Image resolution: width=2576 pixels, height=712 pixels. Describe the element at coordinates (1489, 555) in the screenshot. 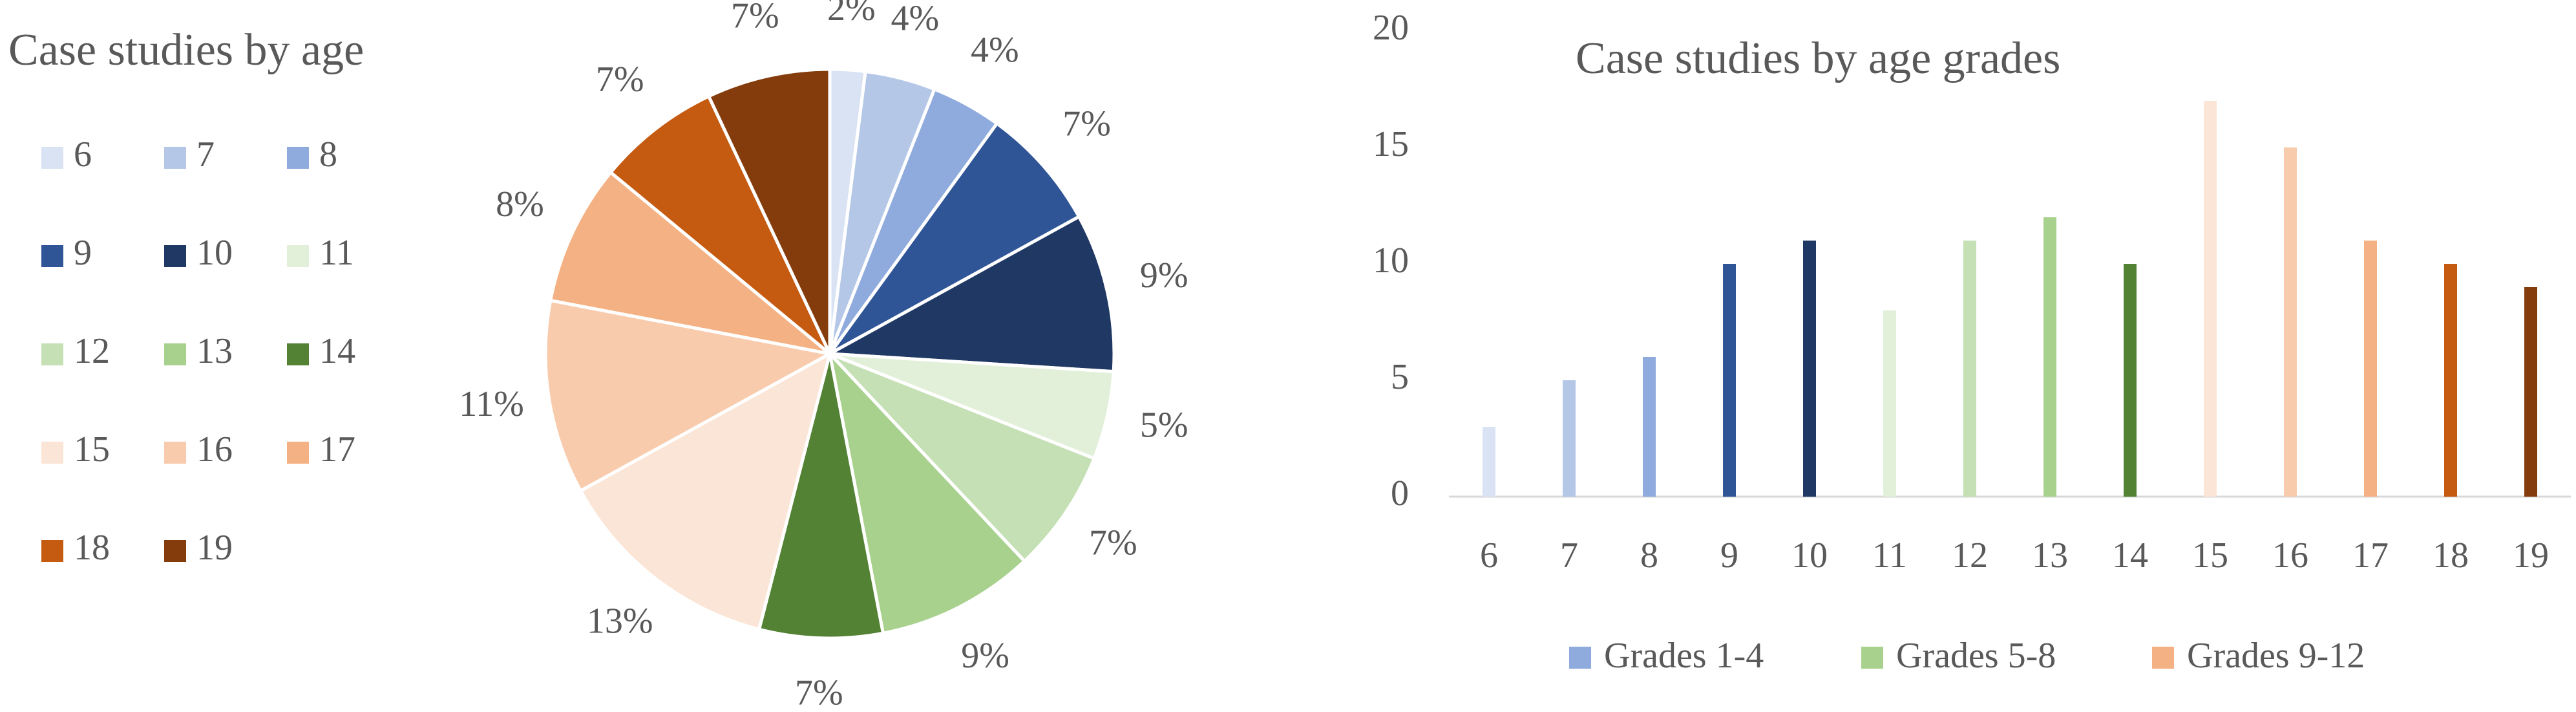

I see `x-tick-label: 6` at that location.